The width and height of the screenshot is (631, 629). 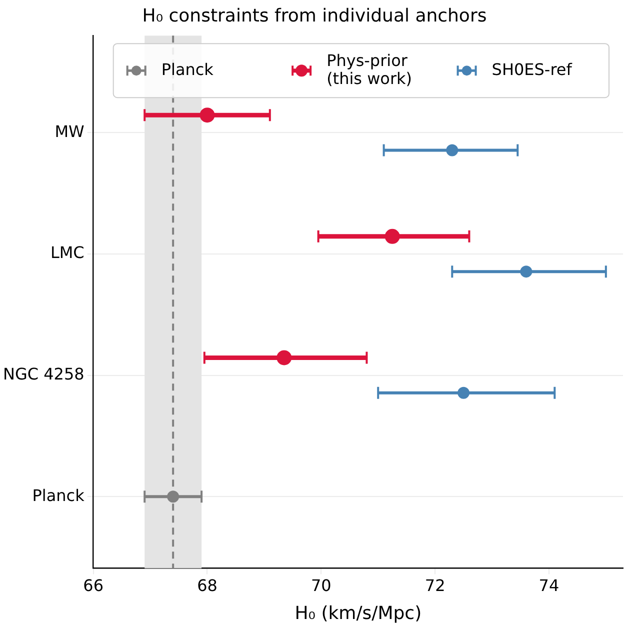 I want to click on legend-label: SH0ES-ref, so click(x=532, y=69).